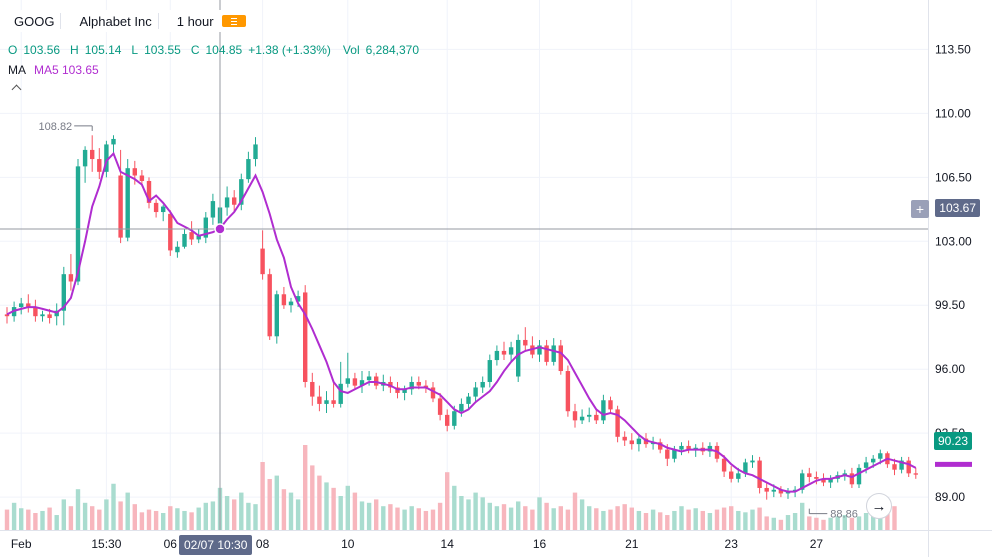  What do you see at coordinates (953, 177) in the screenshot?
I see `y-tick-label: 106.50` at bounding box center [953, 177].